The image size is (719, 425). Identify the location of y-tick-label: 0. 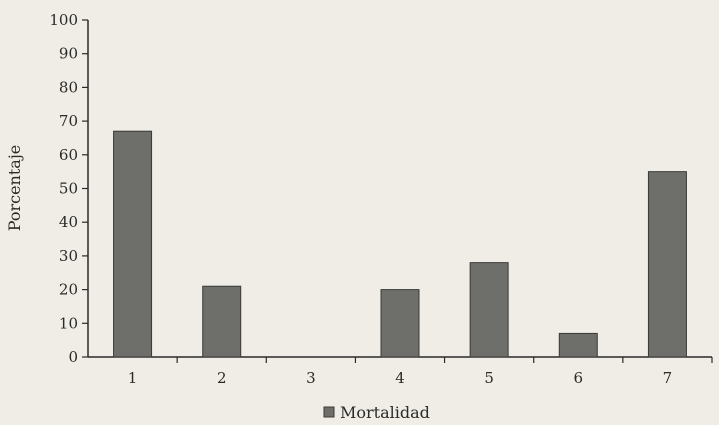
(73, 357).